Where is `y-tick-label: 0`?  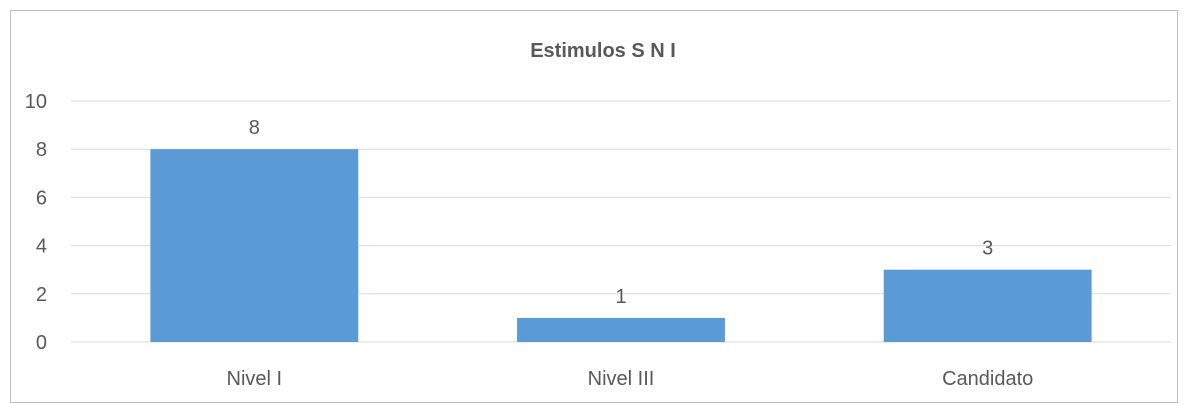 y-tick-label: 0 is located at coordinates (41, 343).